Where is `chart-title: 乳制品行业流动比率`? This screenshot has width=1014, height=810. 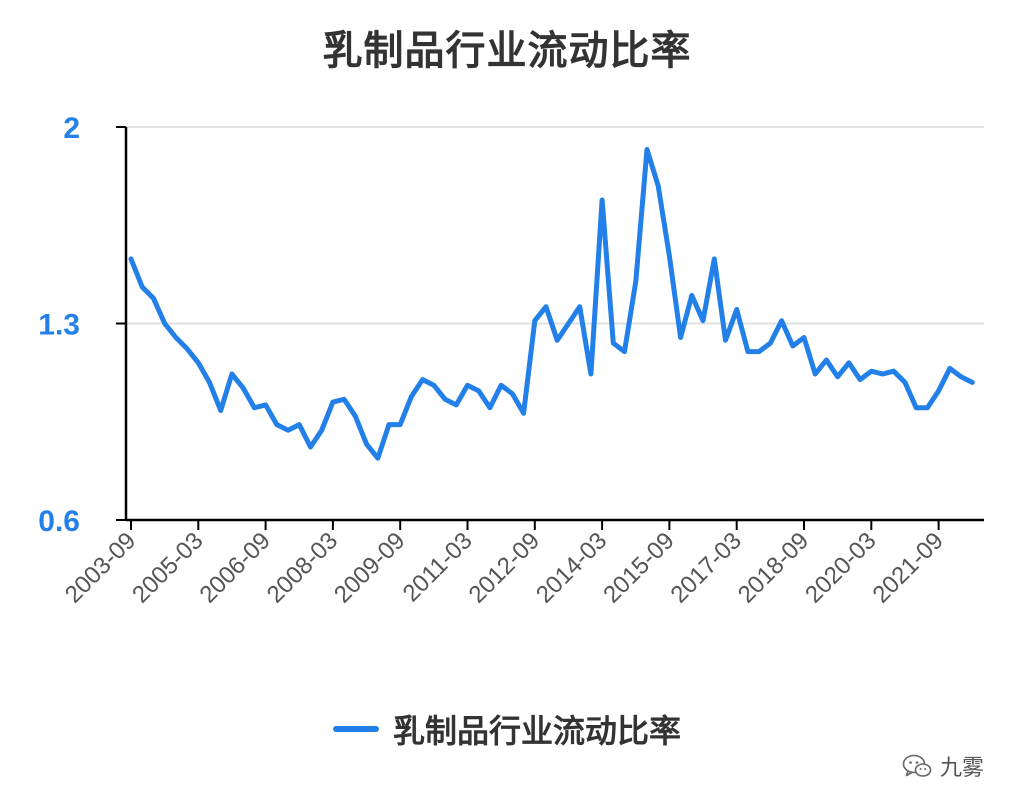
chart-title: 乳制品行业流动比率 is located at coordinates (507, 51).